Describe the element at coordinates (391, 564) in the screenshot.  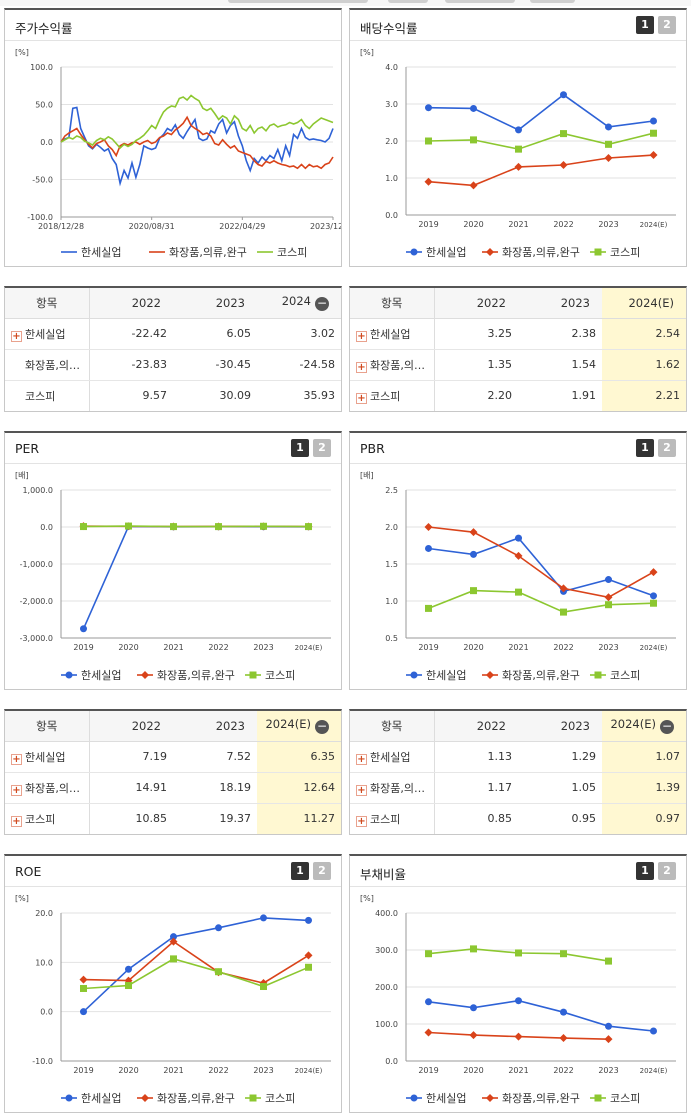
I see `y-tick-label: 1.5` at that location.